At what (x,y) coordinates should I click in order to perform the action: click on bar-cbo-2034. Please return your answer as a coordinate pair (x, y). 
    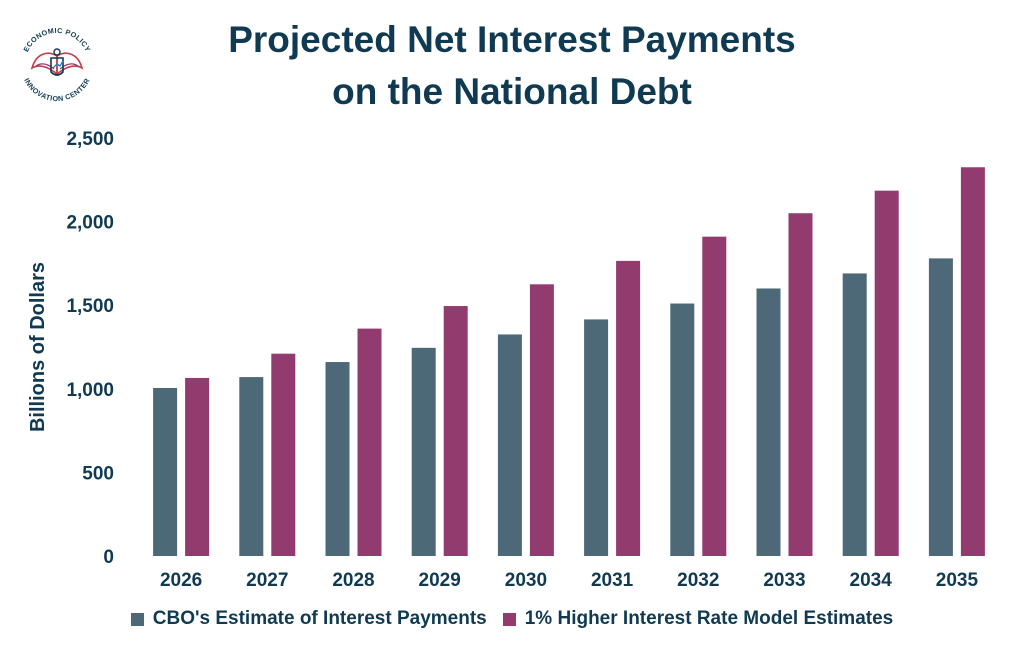
    Looking at the image, I should click on (854, 414).